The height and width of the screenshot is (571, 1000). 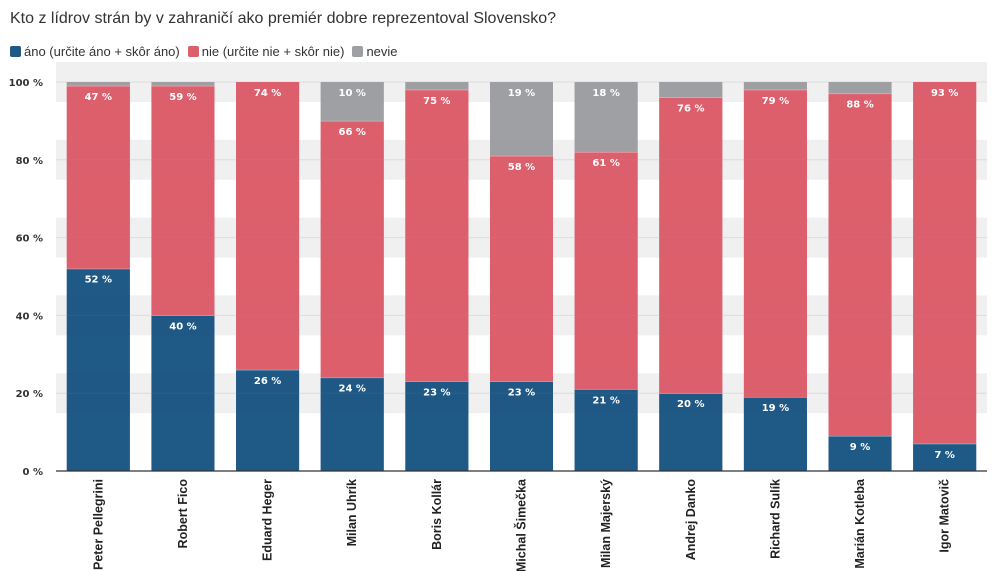 I want to click on value-label-nie-8: 76 %, so click(x=690, y=109).